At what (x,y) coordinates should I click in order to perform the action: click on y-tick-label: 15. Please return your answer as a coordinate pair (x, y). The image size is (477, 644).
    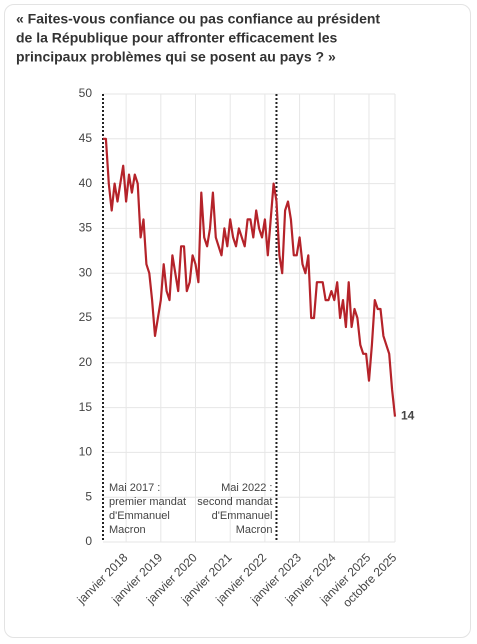
    Looking at the image, I should click on (86, 407).